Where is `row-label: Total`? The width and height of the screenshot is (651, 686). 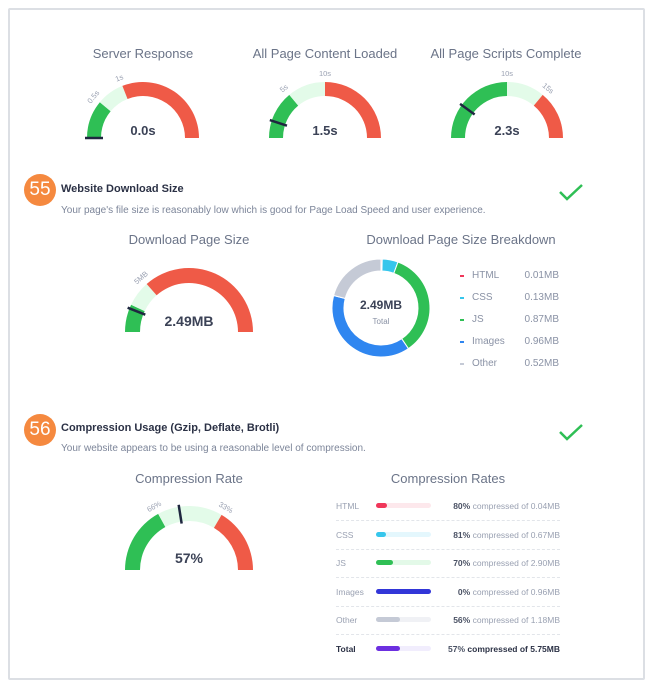 row-label: Total is located at coordinates (346, 648).